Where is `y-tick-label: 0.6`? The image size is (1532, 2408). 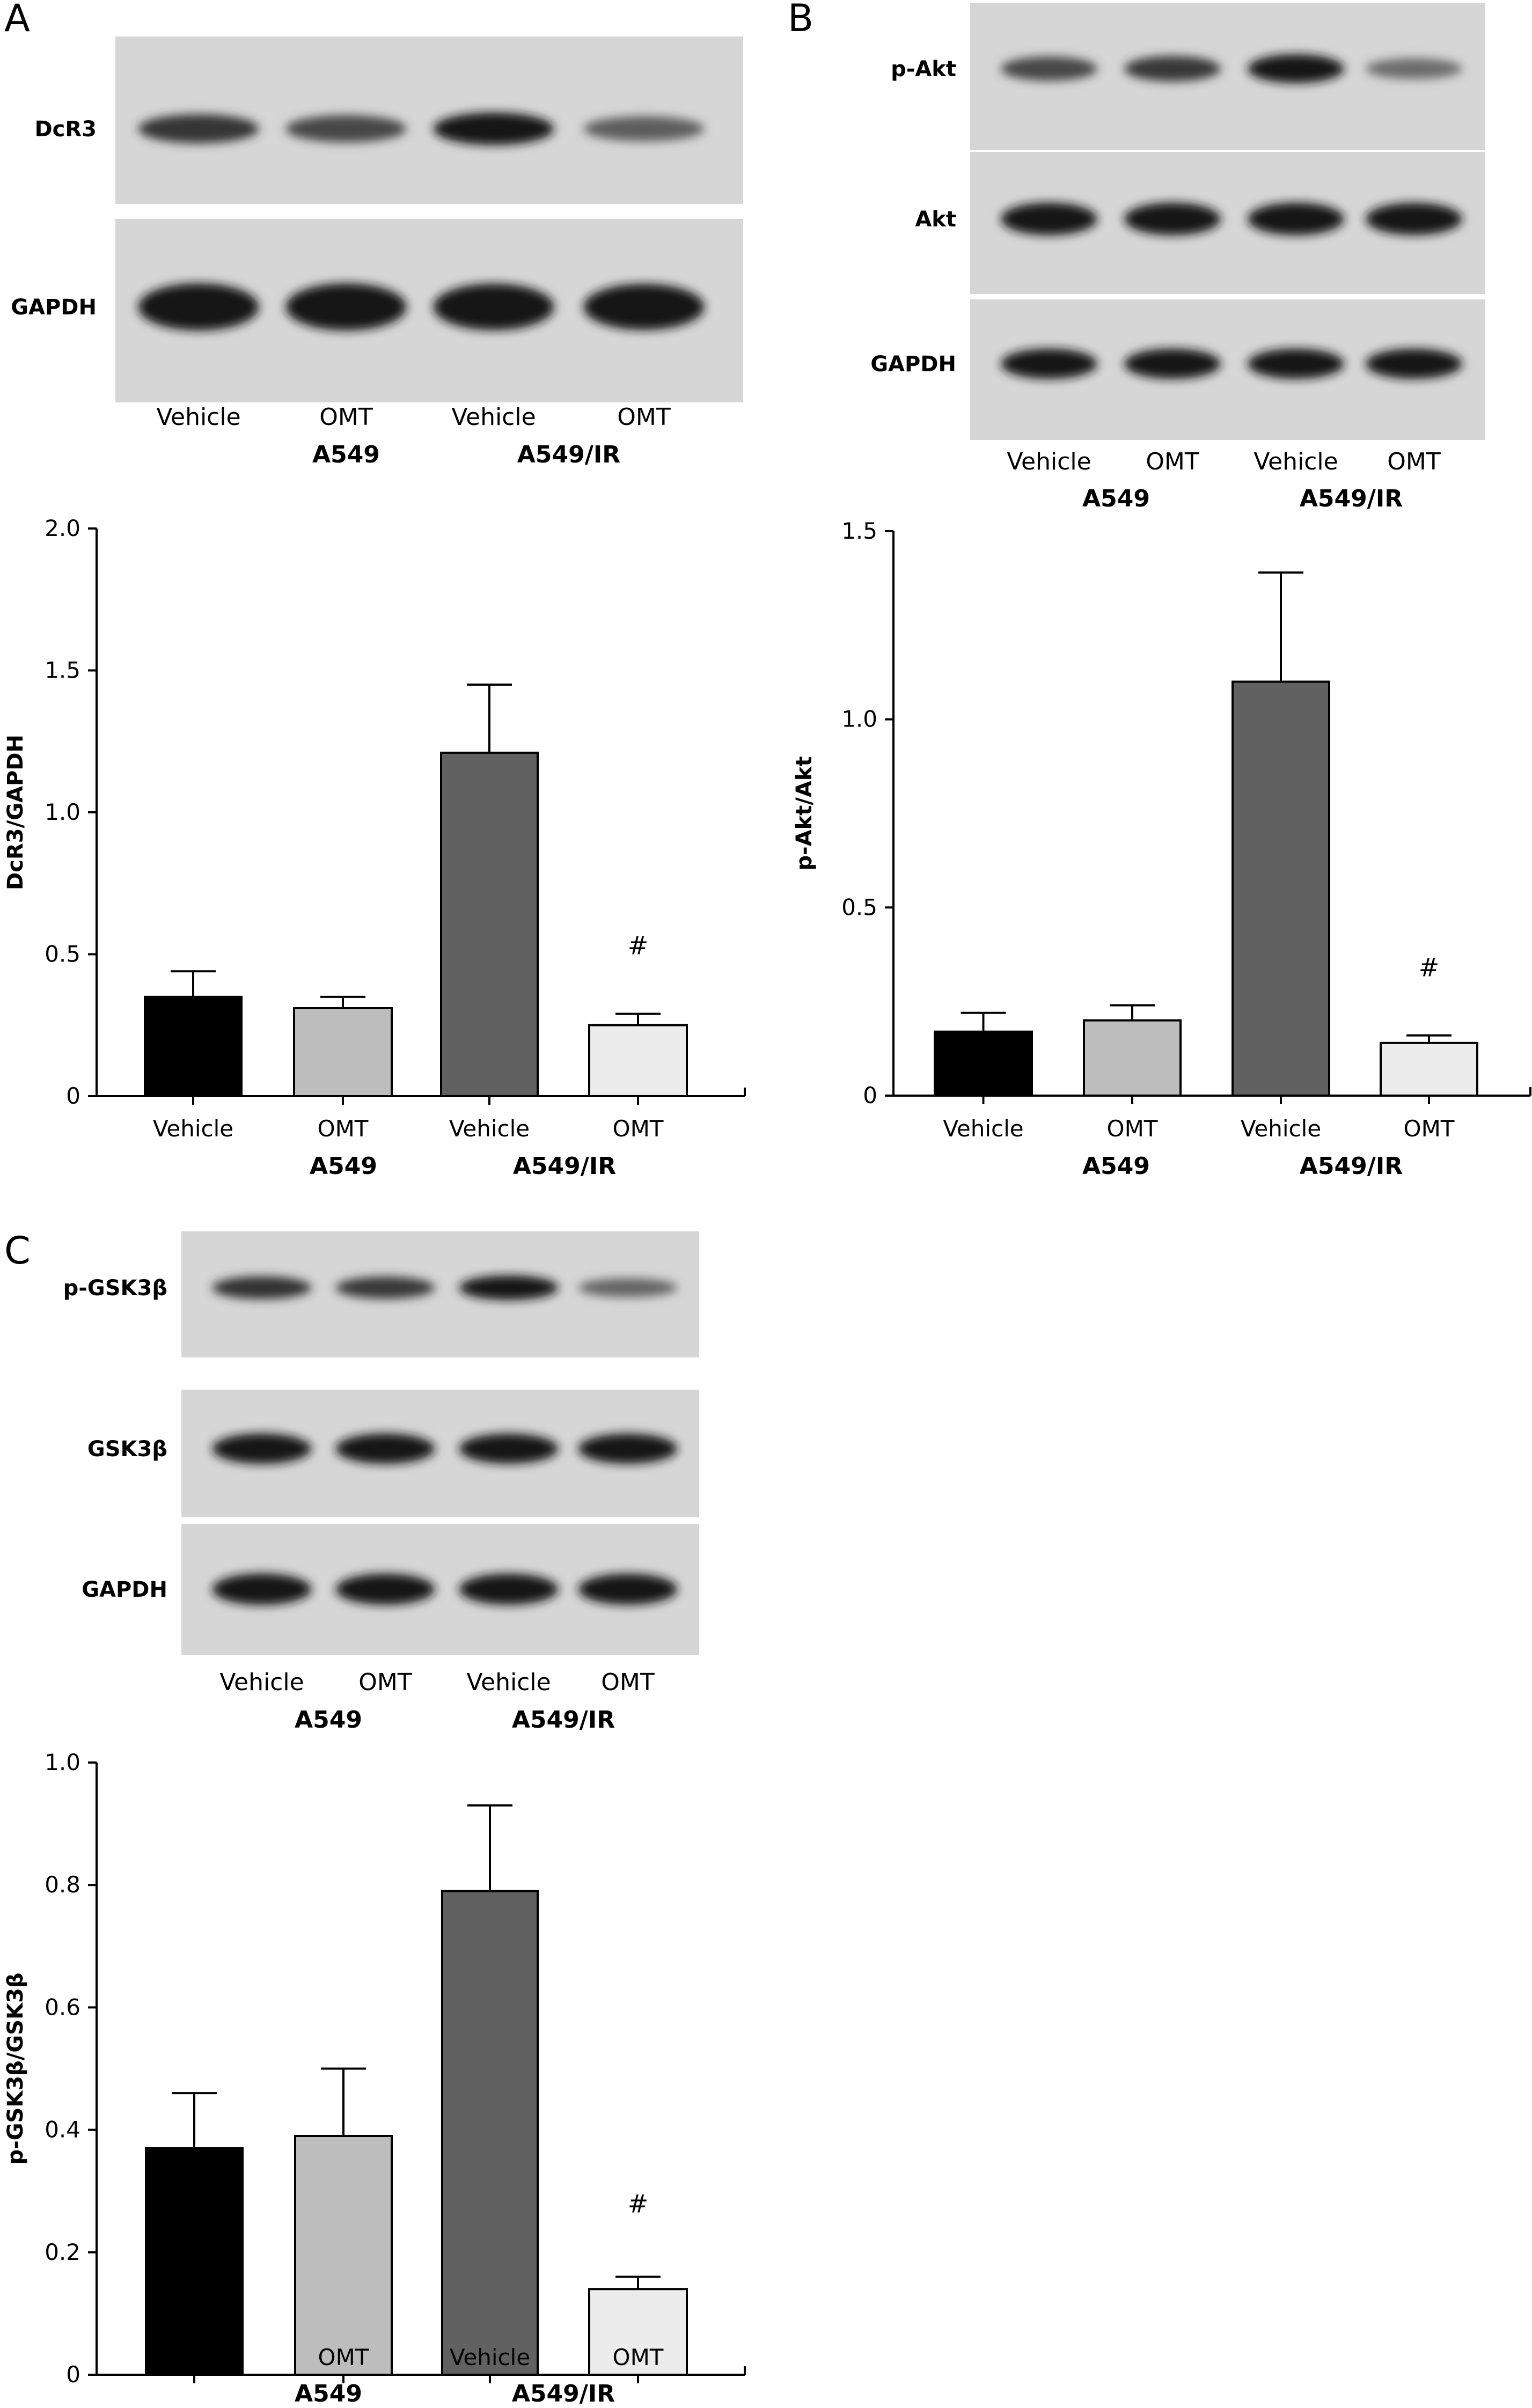
y-tick-label: 0.6 is located at coordinates (62, 2007).